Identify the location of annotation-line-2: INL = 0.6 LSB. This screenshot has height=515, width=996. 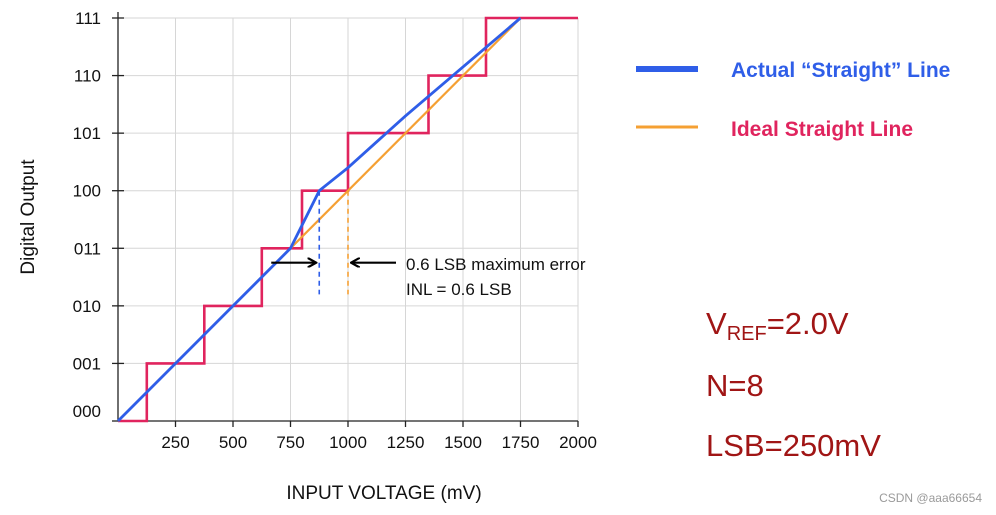
(459, 289).